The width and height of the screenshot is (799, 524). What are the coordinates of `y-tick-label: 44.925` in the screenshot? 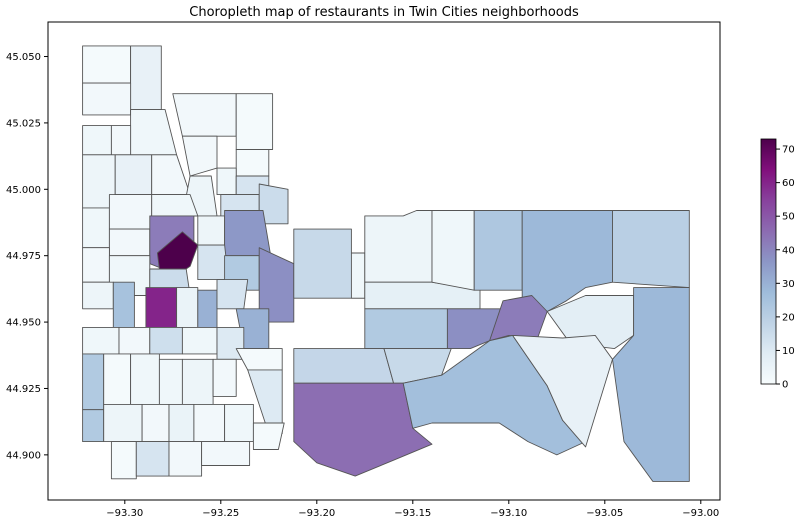 It's located at (23, 389).